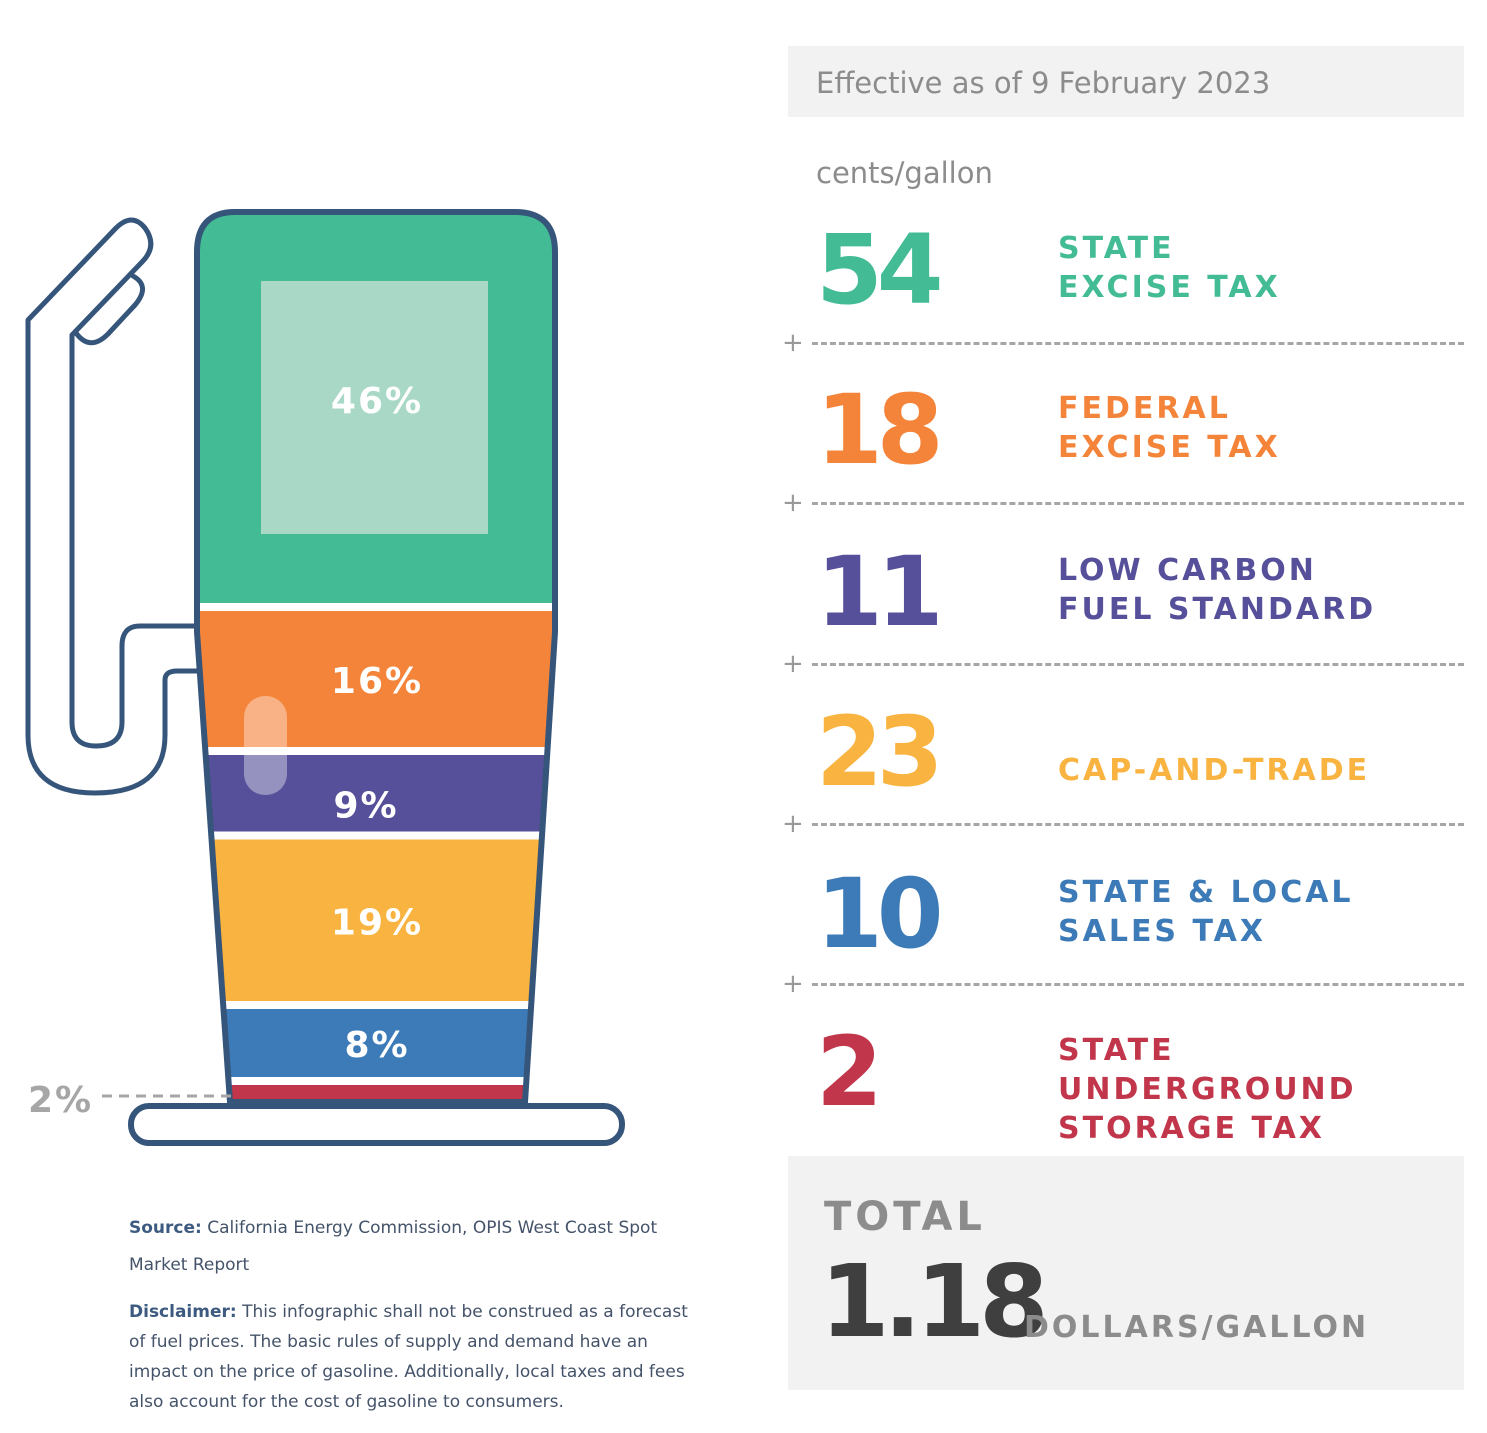  I want to click on component-name: STATE & LOCAL SALES TAX, so click(1206, 912).